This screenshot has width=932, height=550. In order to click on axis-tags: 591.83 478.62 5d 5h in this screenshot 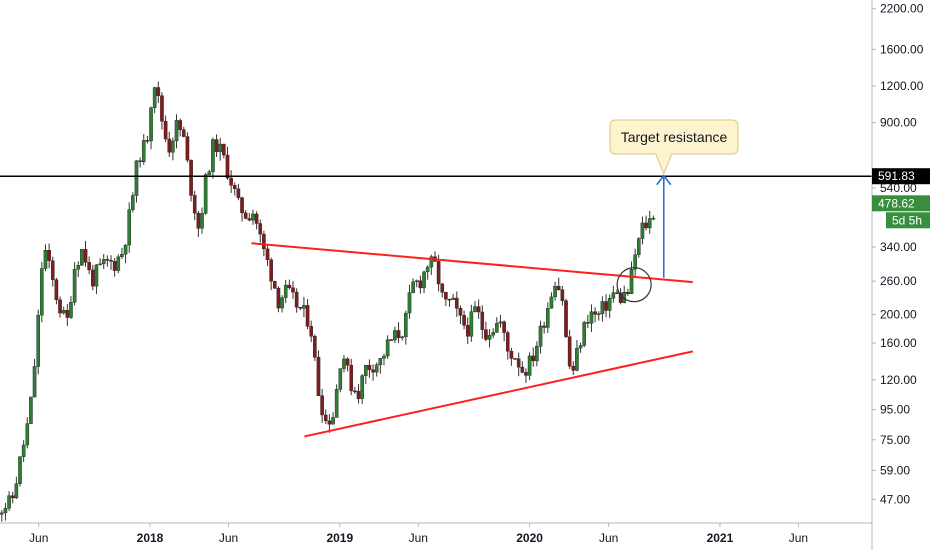, I will do `click(901, 198)`.